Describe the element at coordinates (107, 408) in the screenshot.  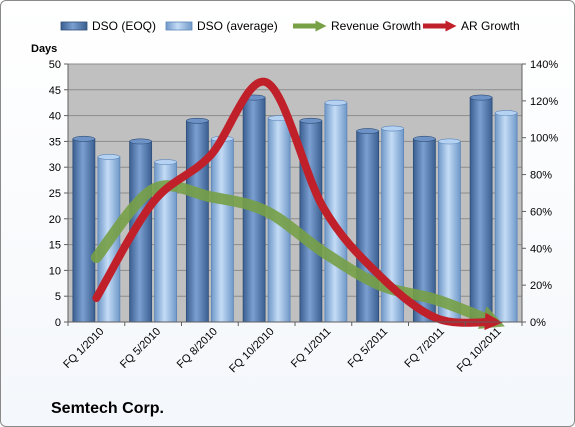
I see `company-name: Semtech Corp.` at that location.